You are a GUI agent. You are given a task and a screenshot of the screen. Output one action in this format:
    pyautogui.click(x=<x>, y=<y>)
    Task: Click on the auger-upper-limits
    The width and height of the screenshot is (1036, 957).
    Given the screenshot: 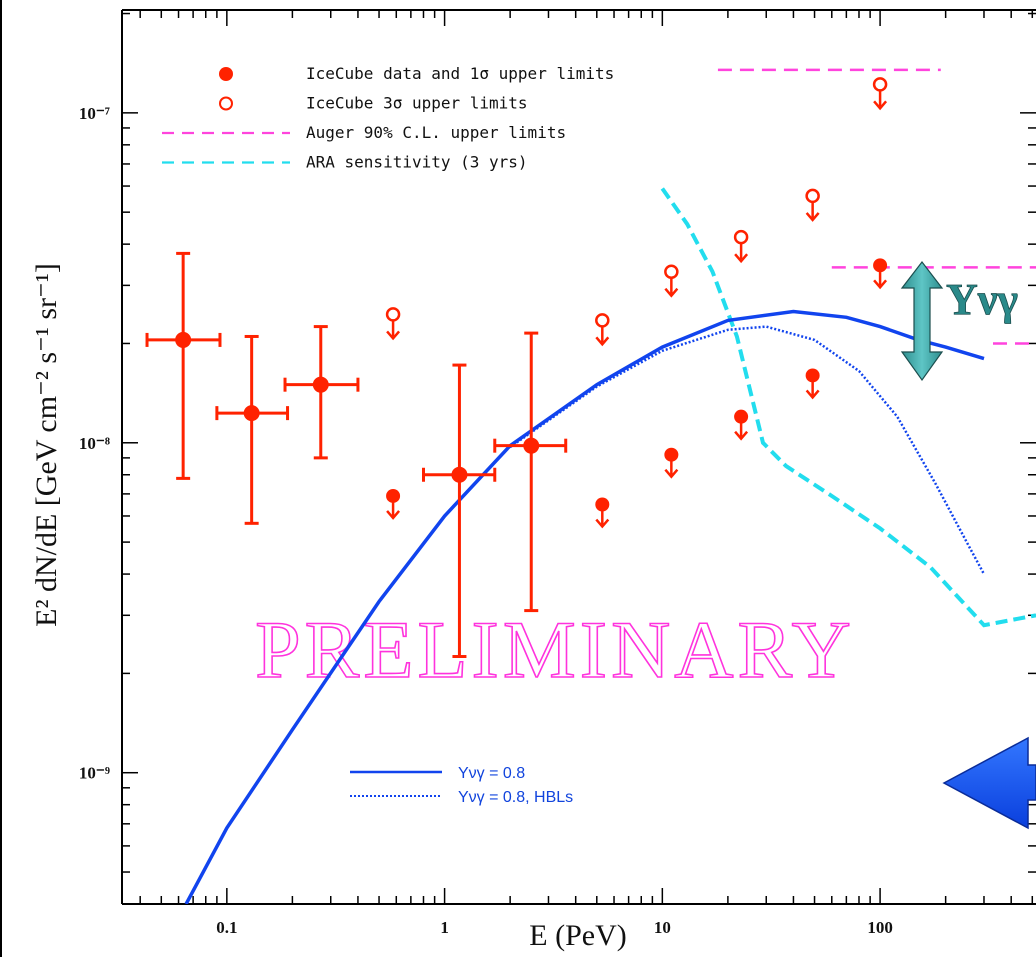 What is the action you would take?
    pyautogui.click(x=876, y=206)
    